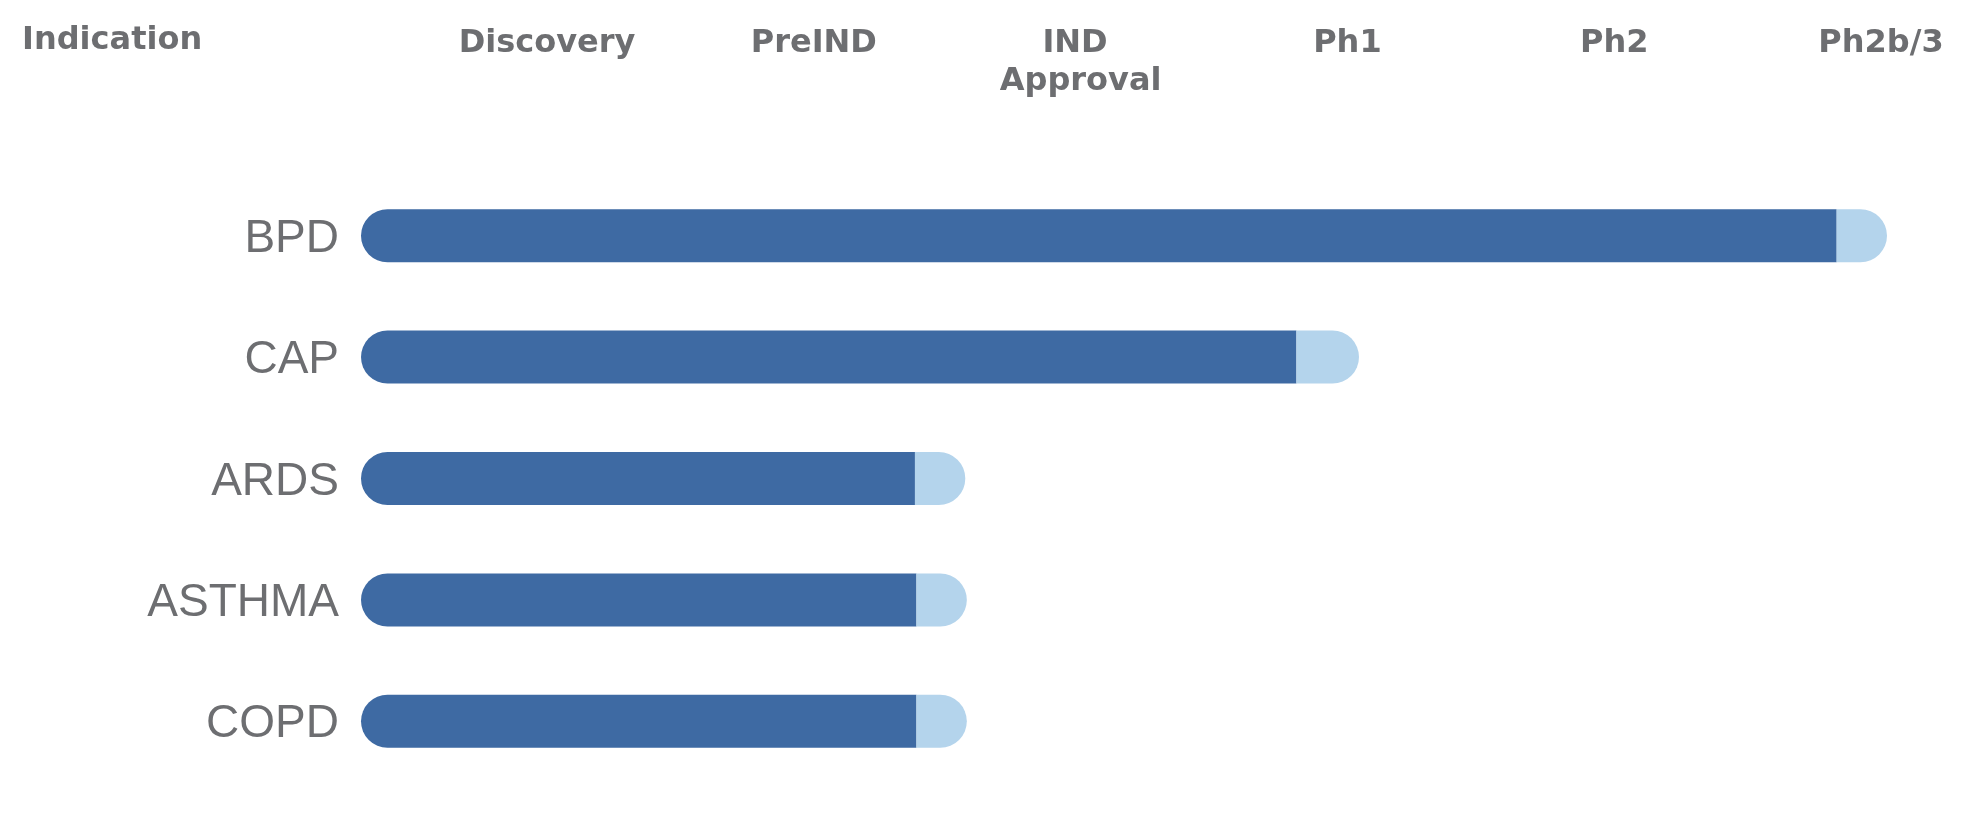 This screenshot has height=824, width=1986. I want to click on y-tick-label: BPD, so click(291, 235).